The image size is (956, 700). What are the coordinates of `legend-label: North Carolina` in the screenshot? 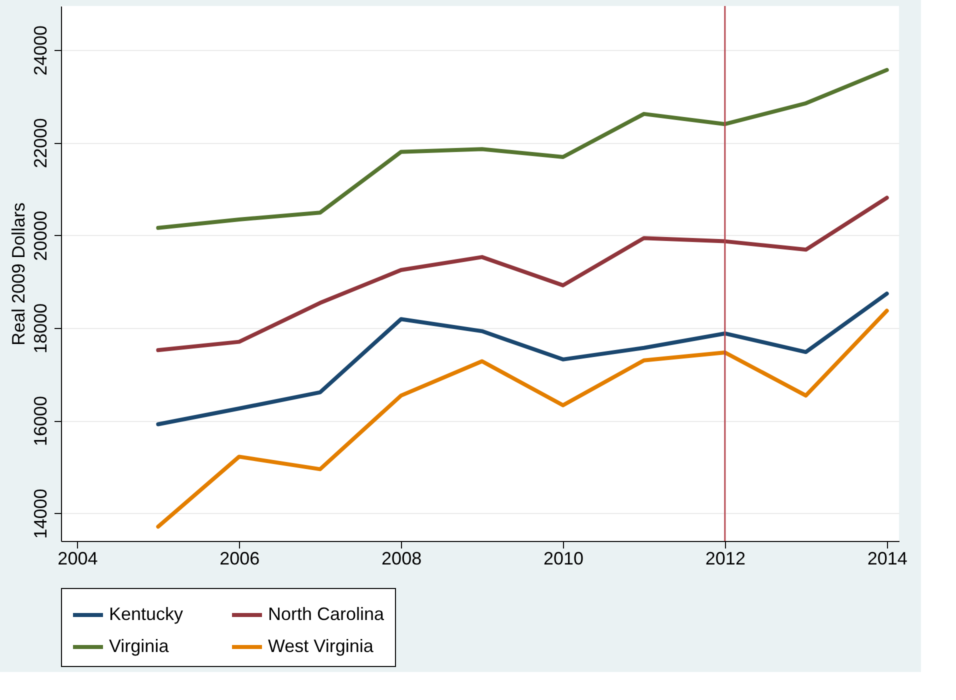 It's located at (327, 614).